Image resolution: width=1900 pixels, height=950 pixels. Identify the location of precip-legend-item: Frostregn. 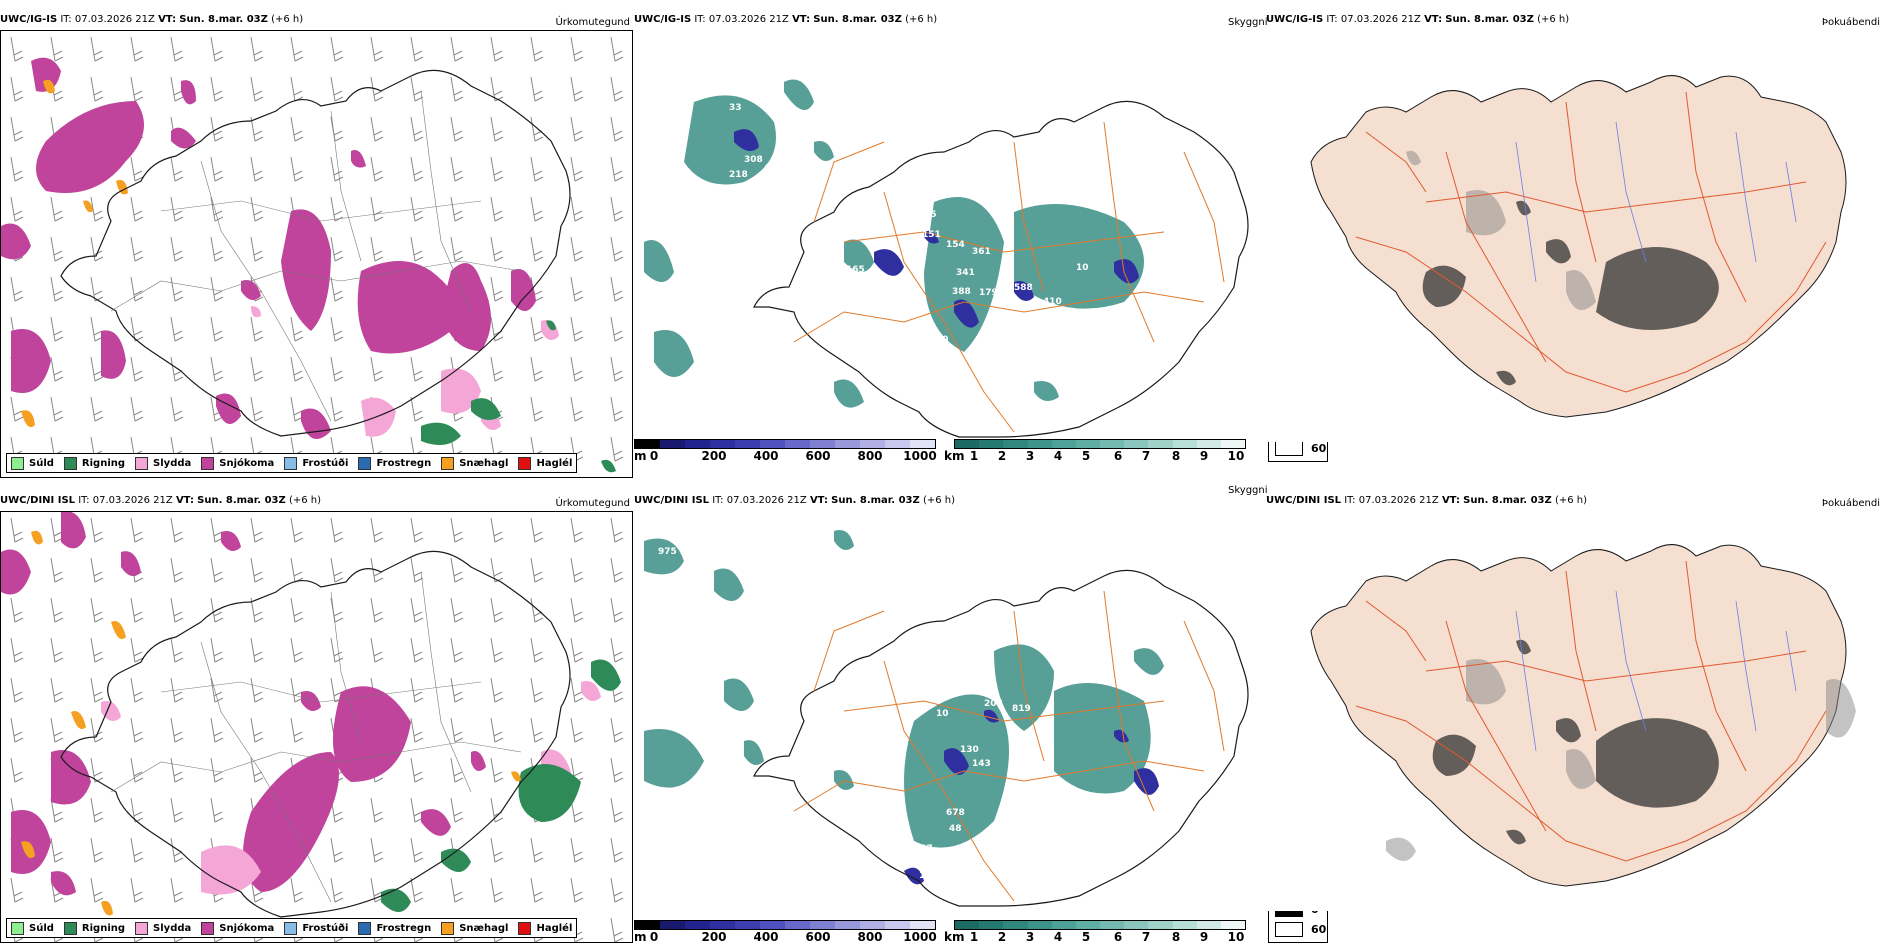
(394, 463).